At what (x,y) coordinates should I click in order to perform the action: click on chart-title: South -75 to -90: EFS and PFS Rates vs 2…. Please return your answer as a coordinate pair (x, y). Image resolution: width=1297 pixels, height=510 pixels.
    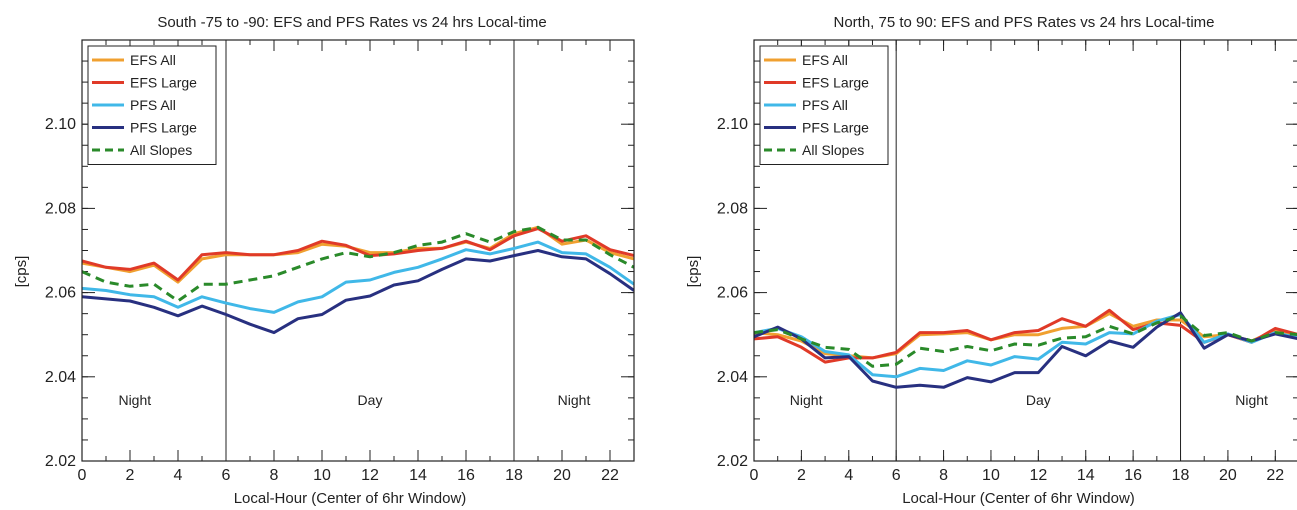
    Looking at the image, I should click on (351, 22).